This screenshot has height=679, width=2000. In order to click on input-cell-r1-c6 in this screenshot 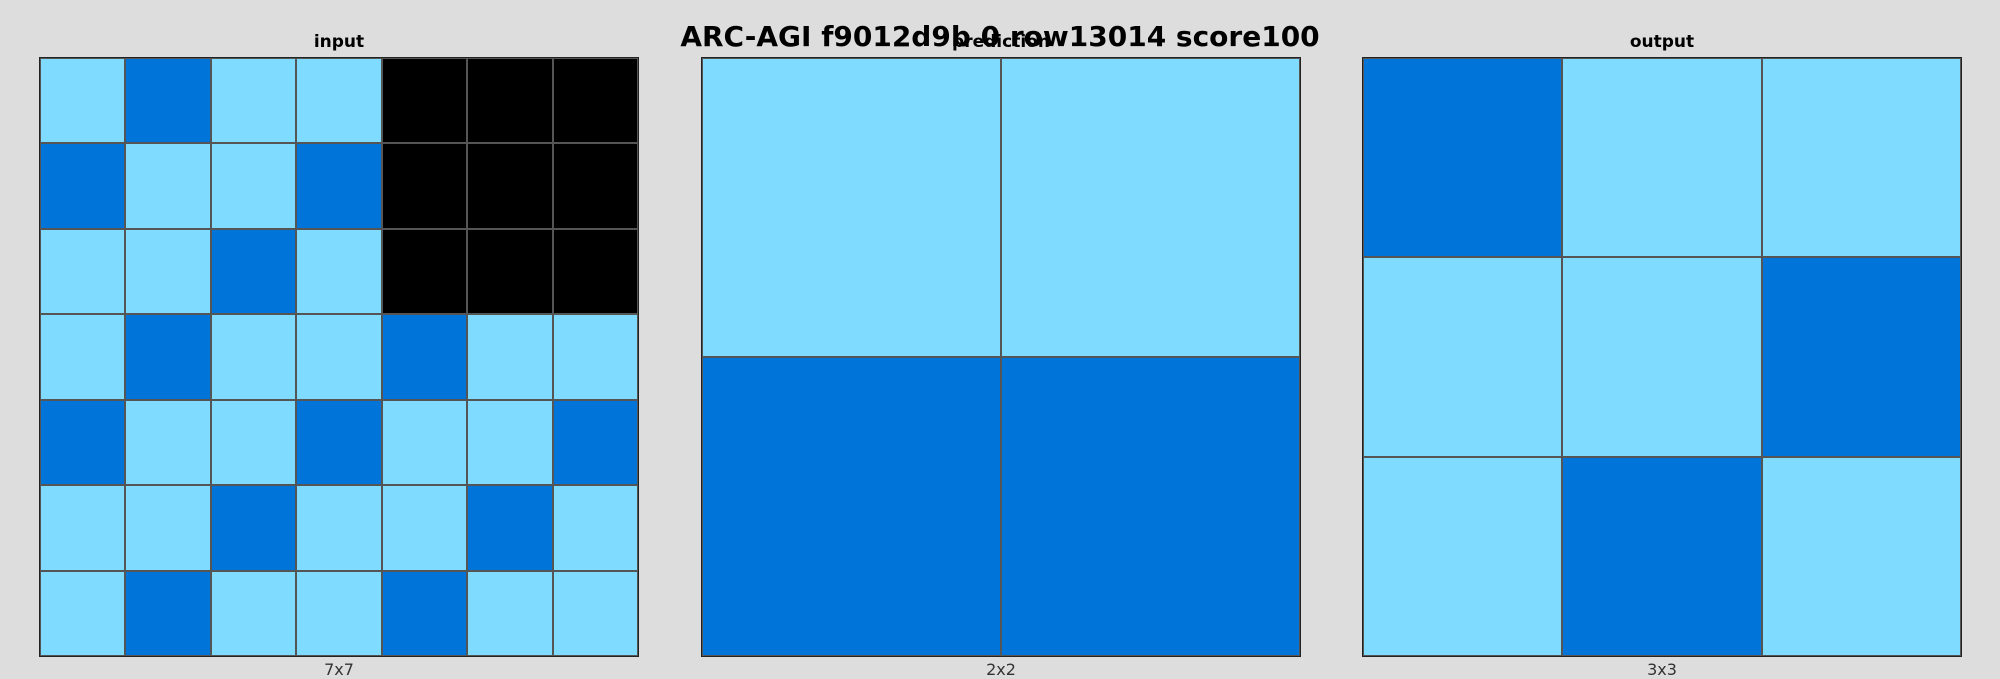, I will do `click(595, 186)`.